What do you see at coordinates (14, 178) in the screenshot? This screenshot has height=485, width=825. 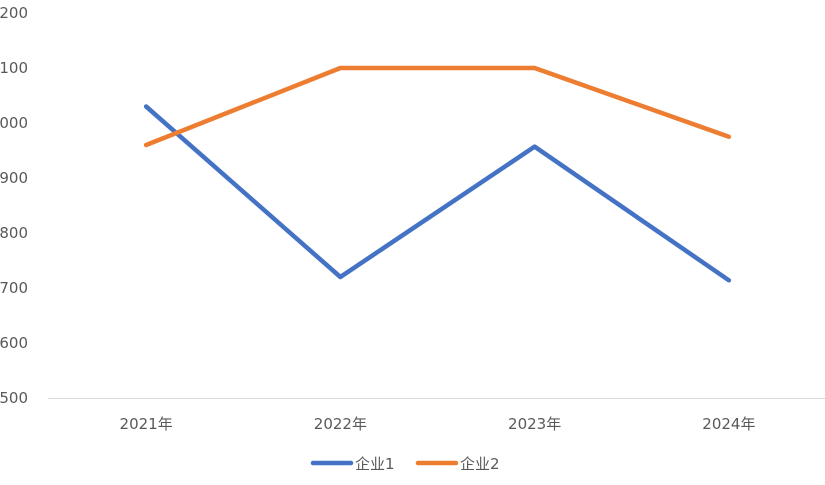 I see `y-tick-label: 900` at bounding box center [14, 178].